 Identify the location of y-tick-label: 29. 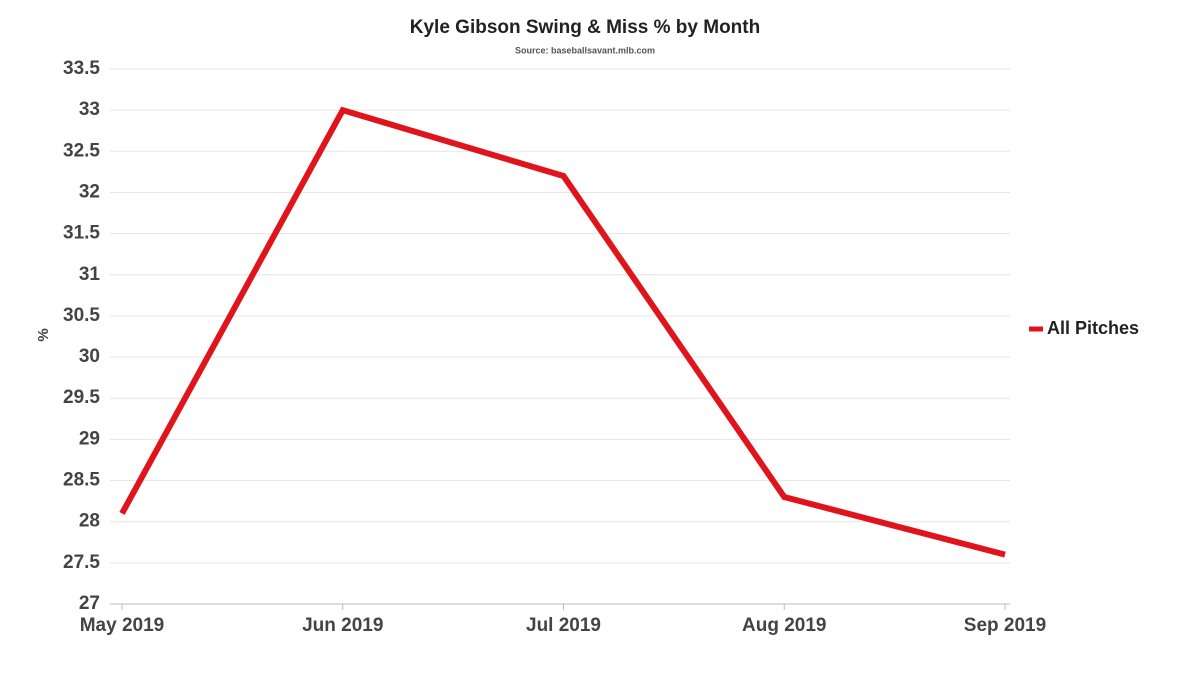
(89, 438).